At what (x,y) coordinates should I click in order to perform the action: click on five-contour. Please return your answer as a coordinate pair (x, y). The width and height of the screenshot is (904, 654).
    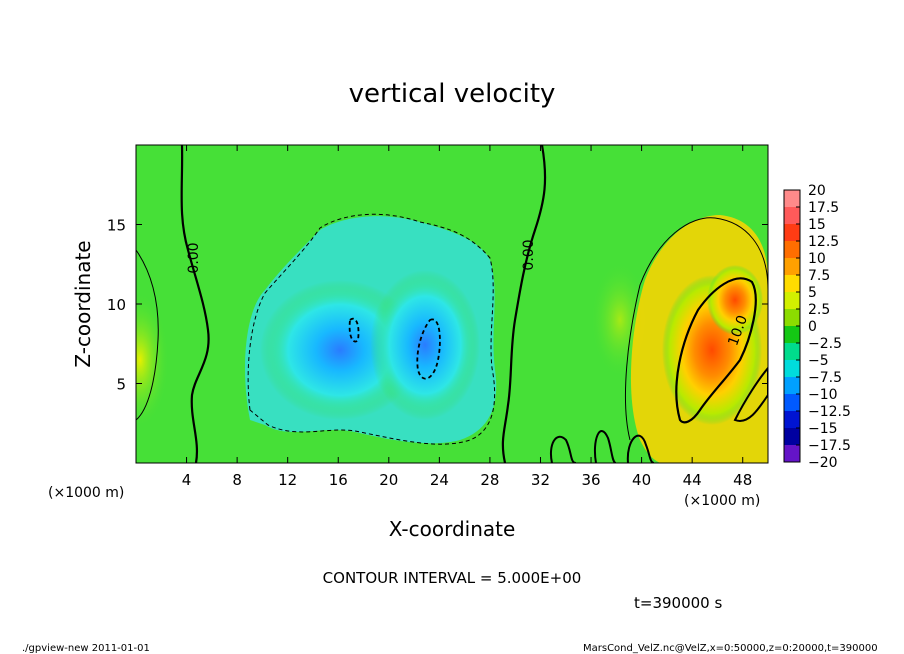
    Looking at the image, I should click on (696, 329).